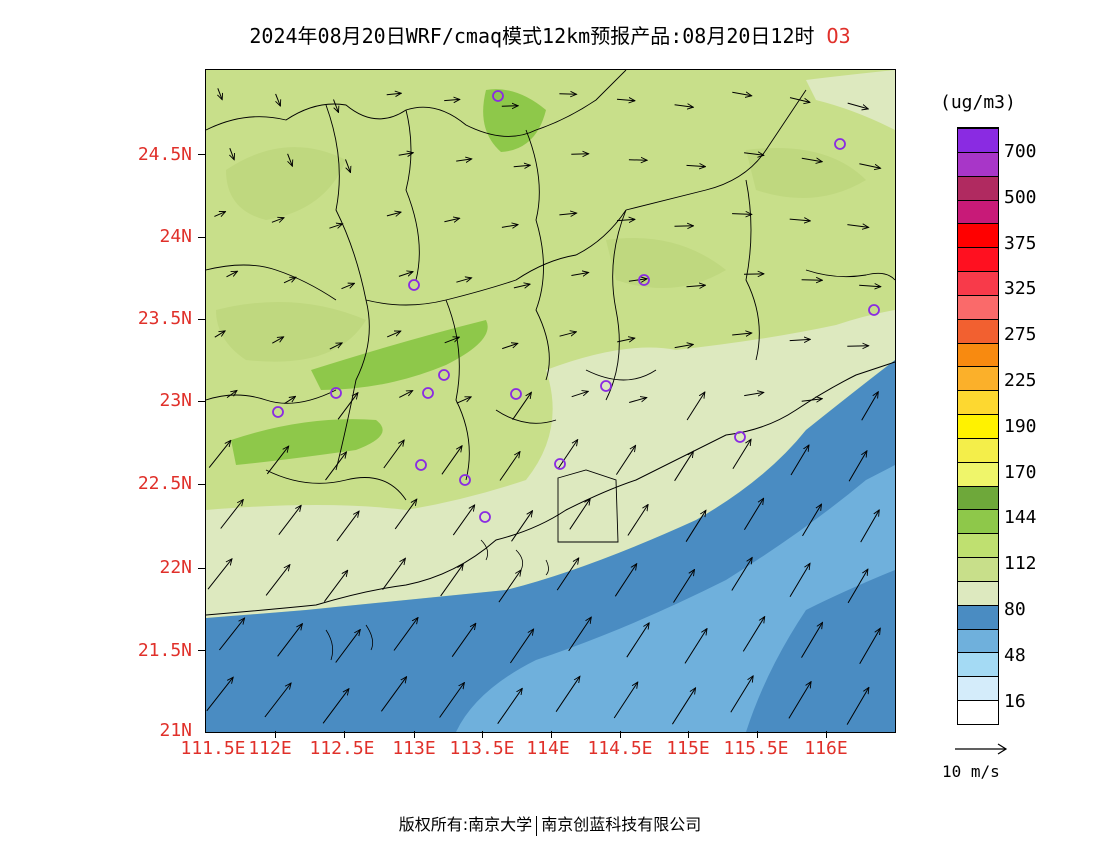 This screenshot has width=1100, height=850. I want to click on olive-patch, so click(666, 263).